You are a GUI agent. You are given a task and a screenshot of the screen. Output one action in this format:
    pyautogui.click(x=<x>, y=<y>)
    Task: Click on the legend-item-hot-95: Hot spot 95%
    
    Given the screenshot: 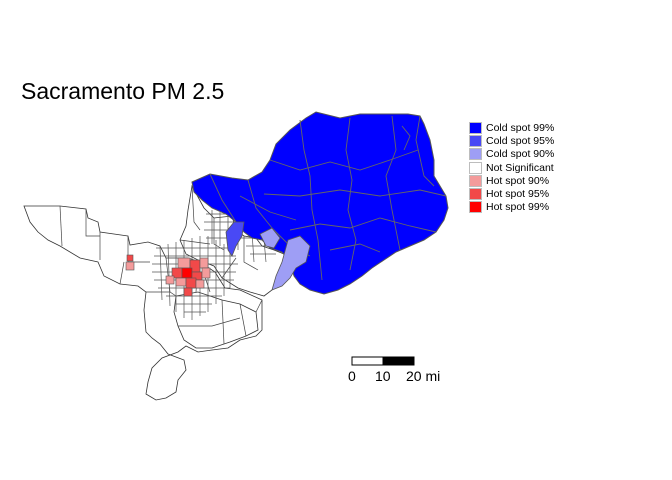 What is the action you would take?
    pyautogui.click(x=511, y=194)
    